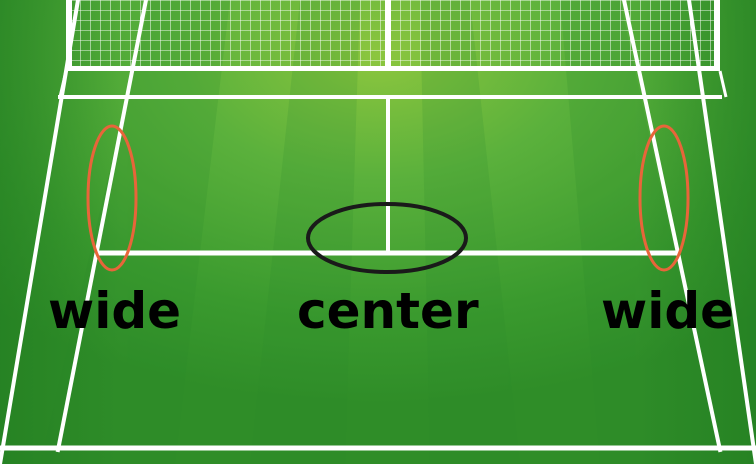 The width and height of the screenshot is (756, 464). Describe the element at coordinates (717, 35) in the screenshot. I see `net-post-right` at that location.